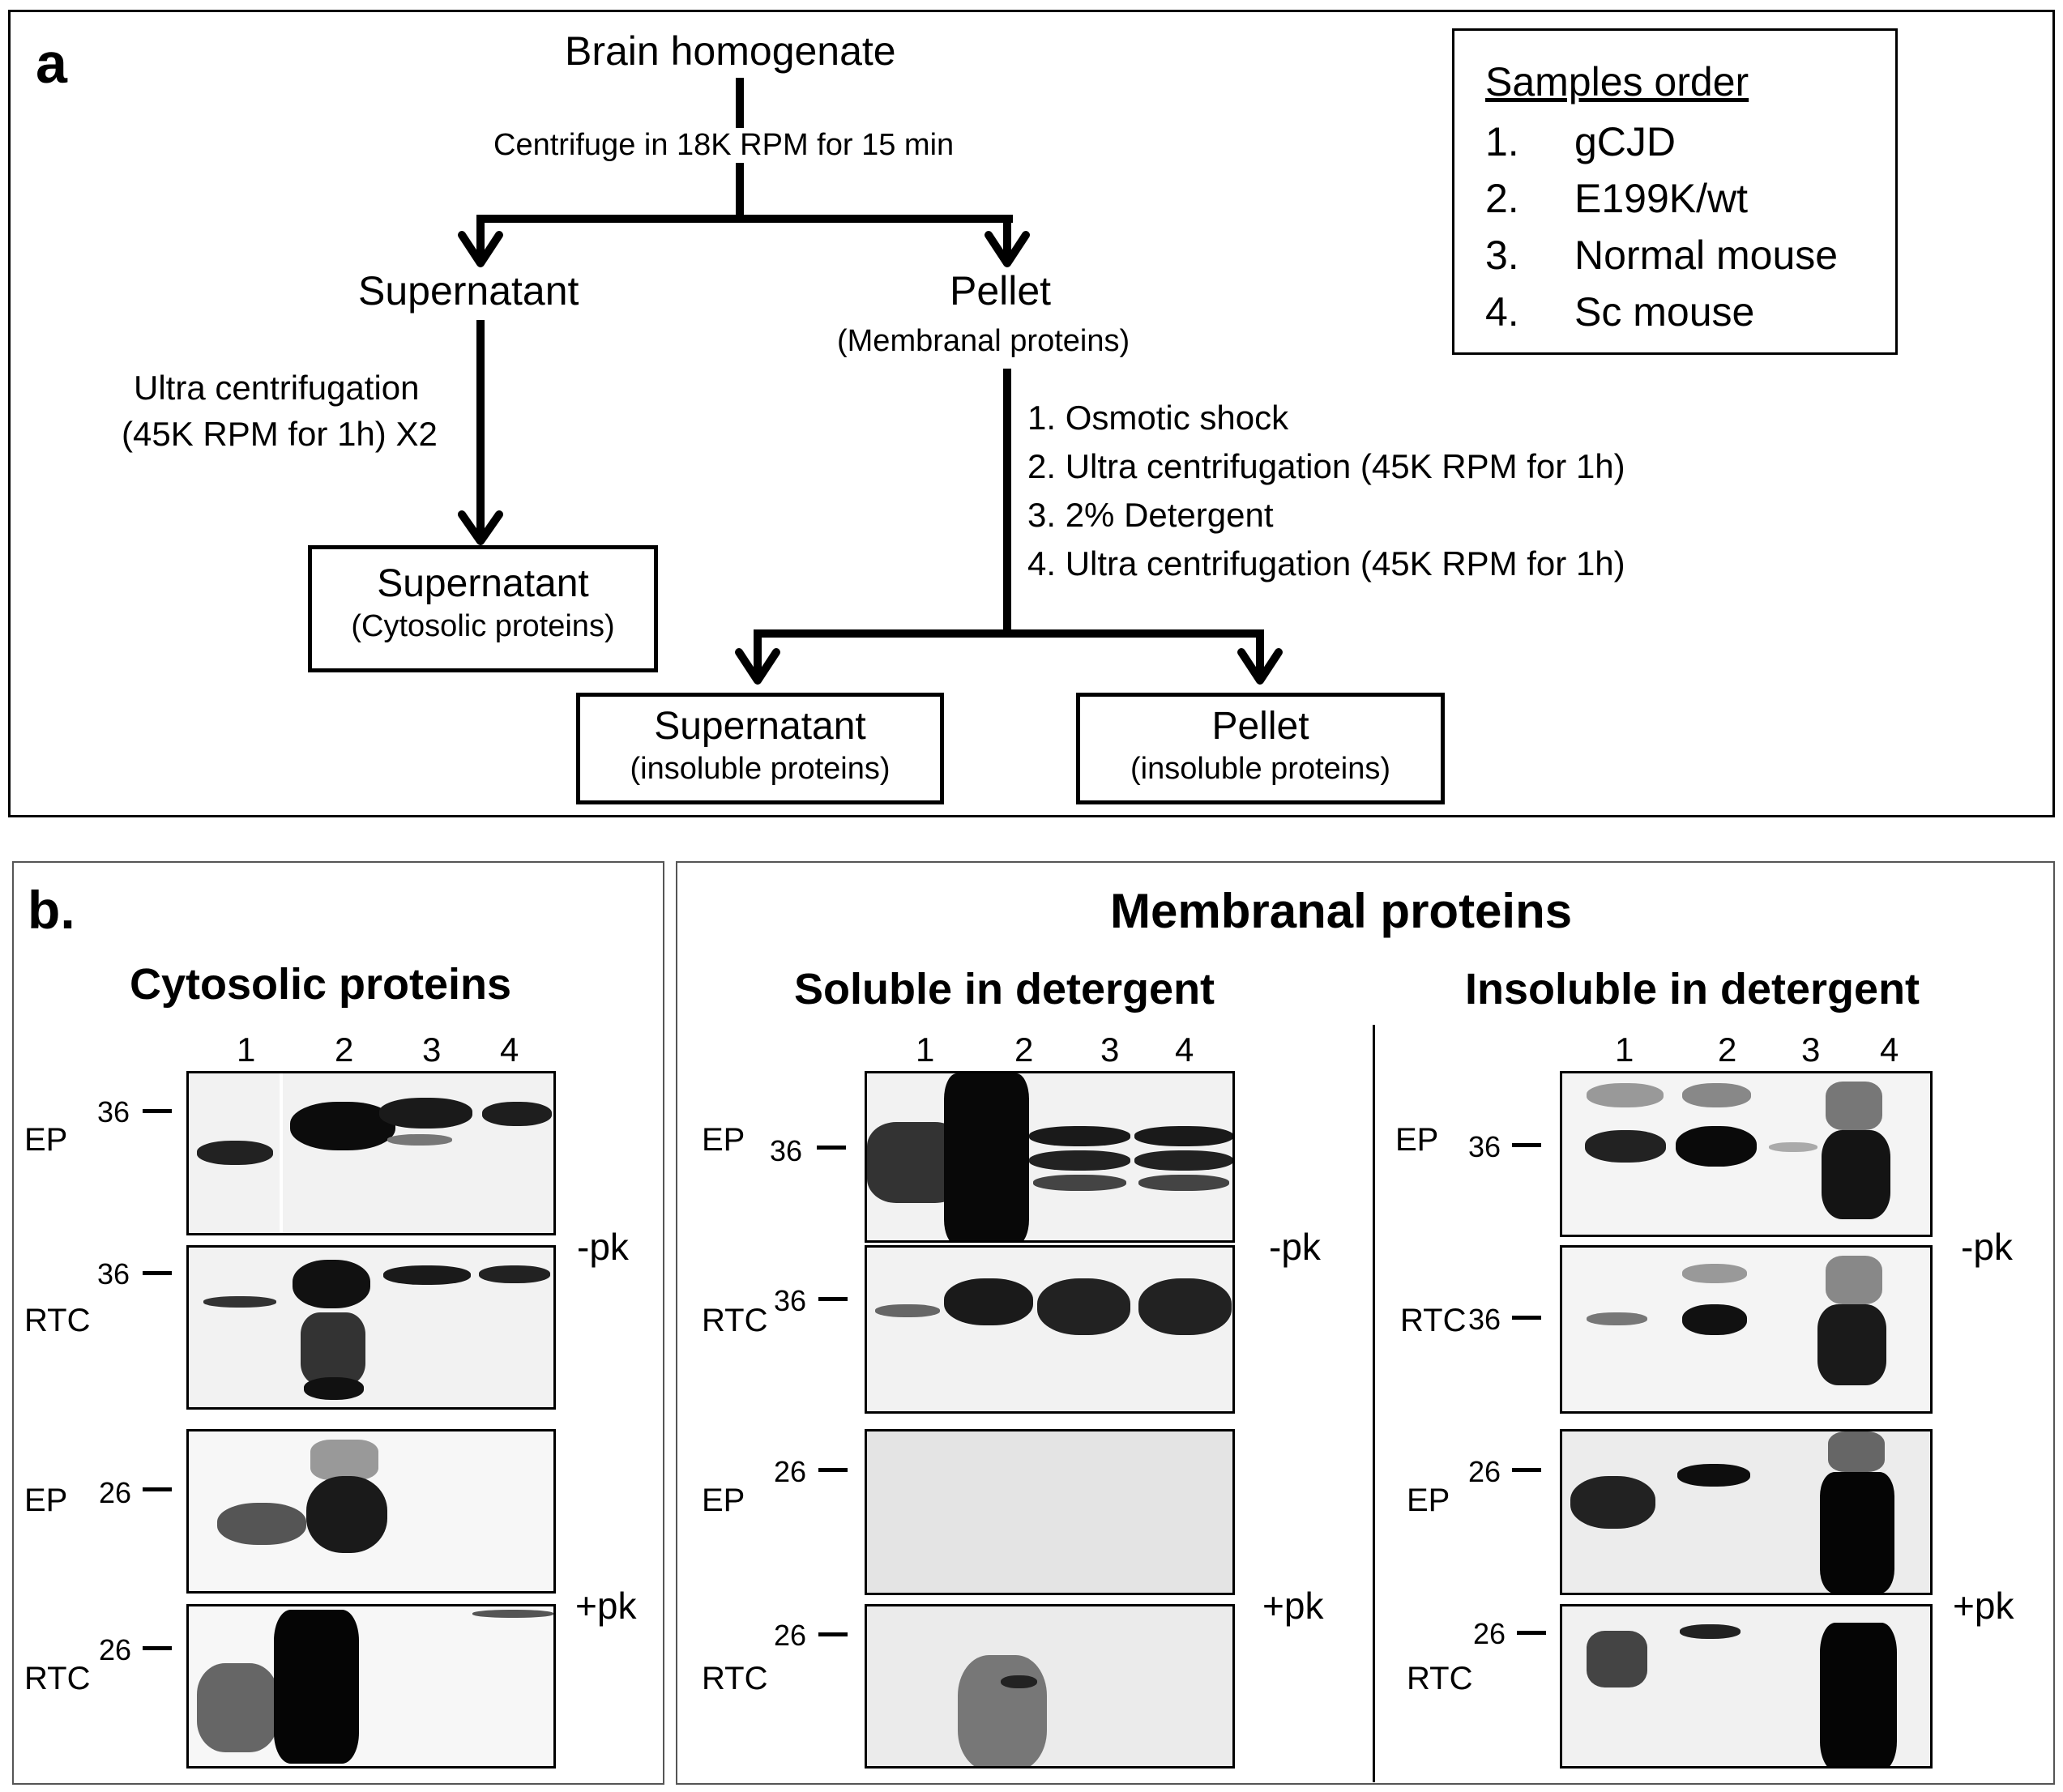  I want to click on soluble-supernatant-sub: (insoluble proteins), so click(760, 769).